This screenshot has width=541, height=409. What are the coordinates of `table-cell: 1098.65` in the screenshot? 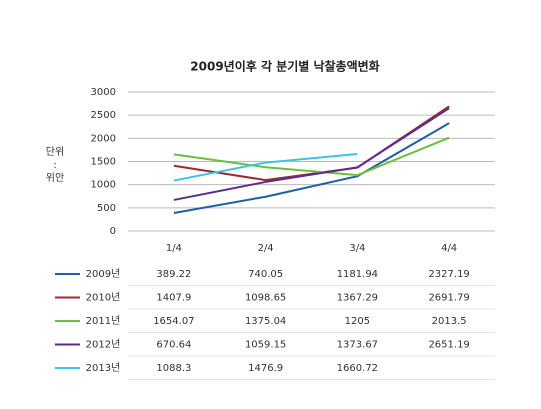 It's located at (265, 298).